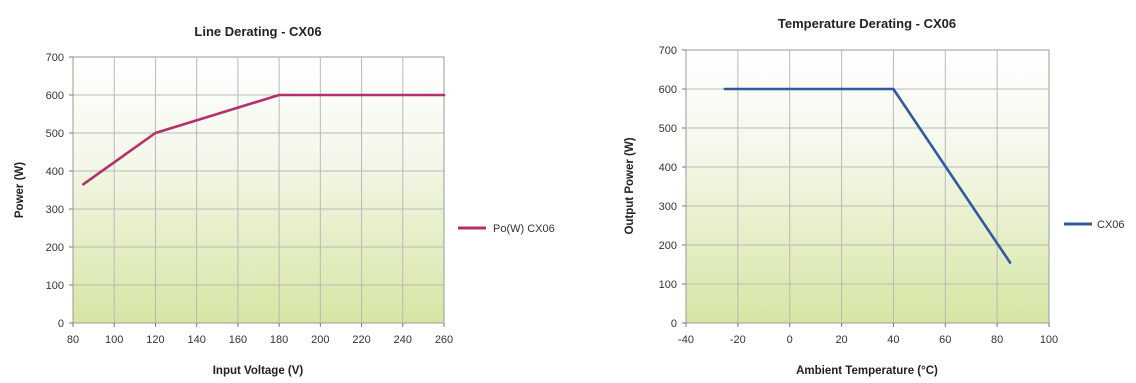  Describe the element at coordinates (238, 340) in the screenshot. I see `x-tick-label: 160` at that location.